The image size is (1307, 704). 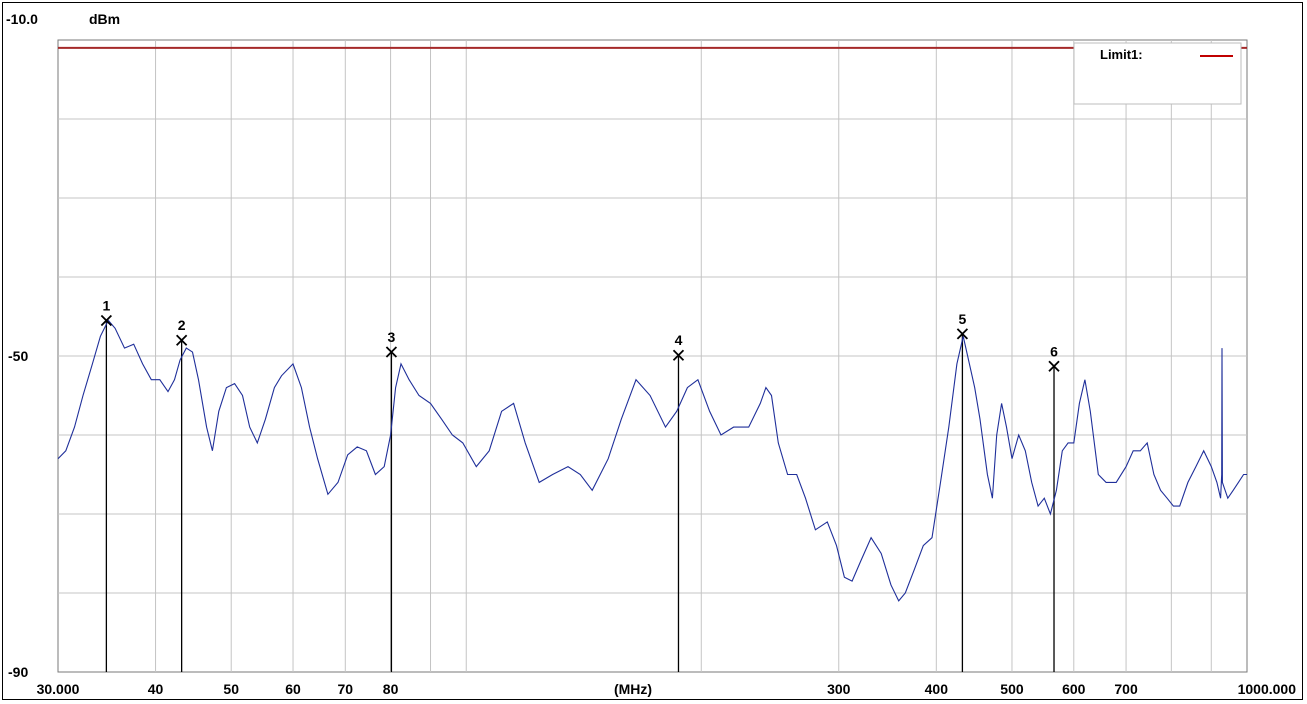 What do you see at coordinates (18, 514) in the screenshot?
I see `y-tick-labels: -50 -90` at bounding box center [18, 514].